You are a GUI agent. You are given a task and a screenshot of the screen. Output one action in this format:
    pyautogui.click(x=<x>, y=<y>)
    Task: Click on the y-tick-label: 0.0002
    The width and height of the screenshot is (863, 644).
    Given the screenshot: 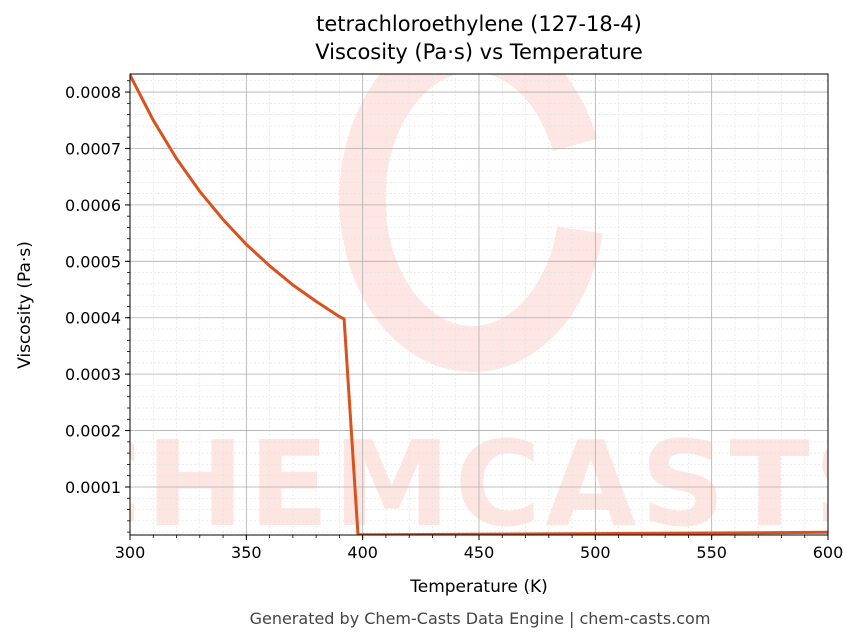 What is the action you would take?
    pyautogui.click(x=93, y=431)
    